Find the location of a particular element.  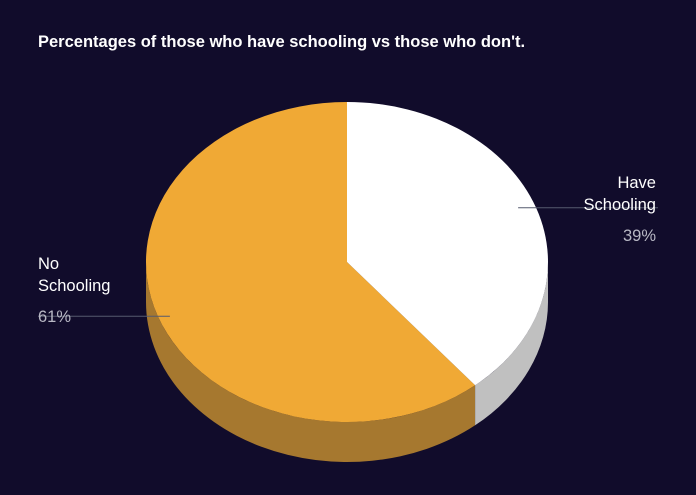

slice-label-have-schooling: Have Schooling is located at coordinates (591, 194).